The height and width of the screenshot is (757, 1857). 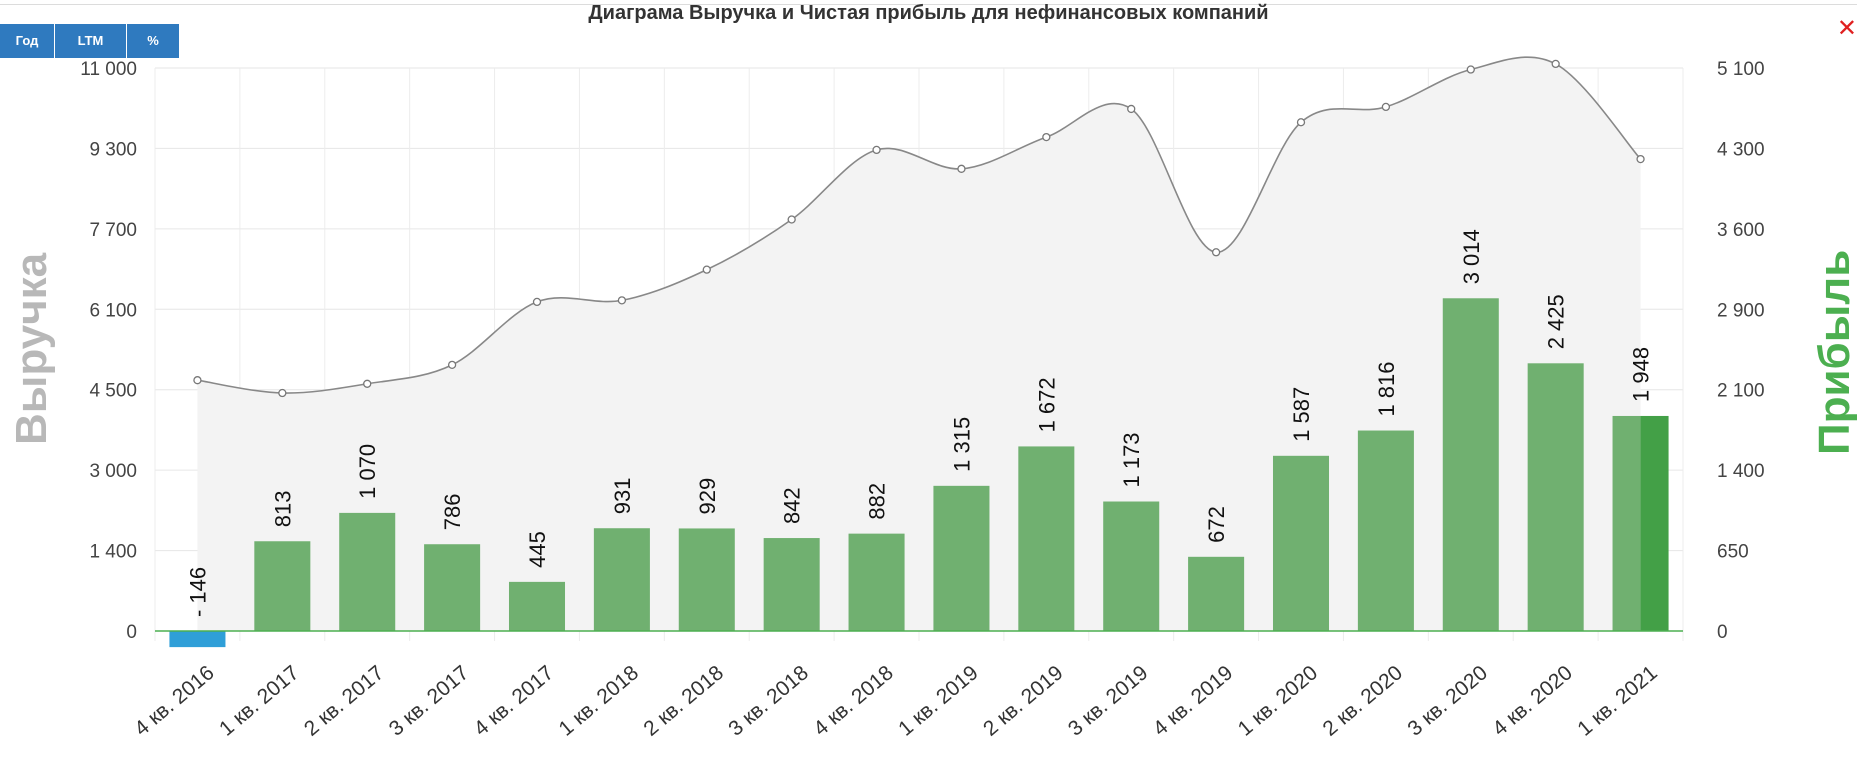 I want to click on profit-data-label: 842, so click(x=792, y=505).